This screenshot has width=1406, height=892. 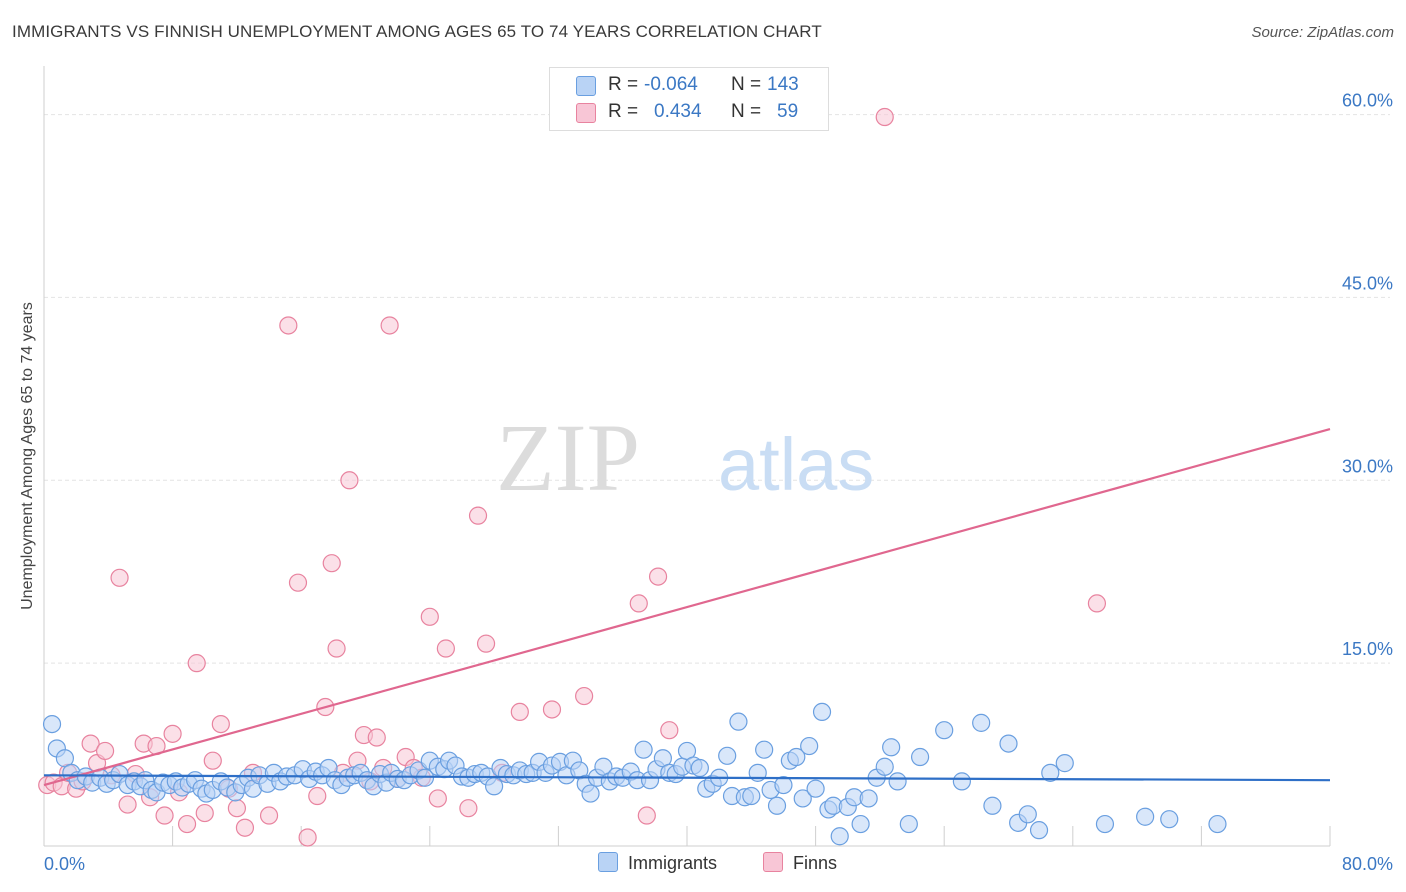 I want to click on watermark: ZIP atlas, so click(x=685, y=457).